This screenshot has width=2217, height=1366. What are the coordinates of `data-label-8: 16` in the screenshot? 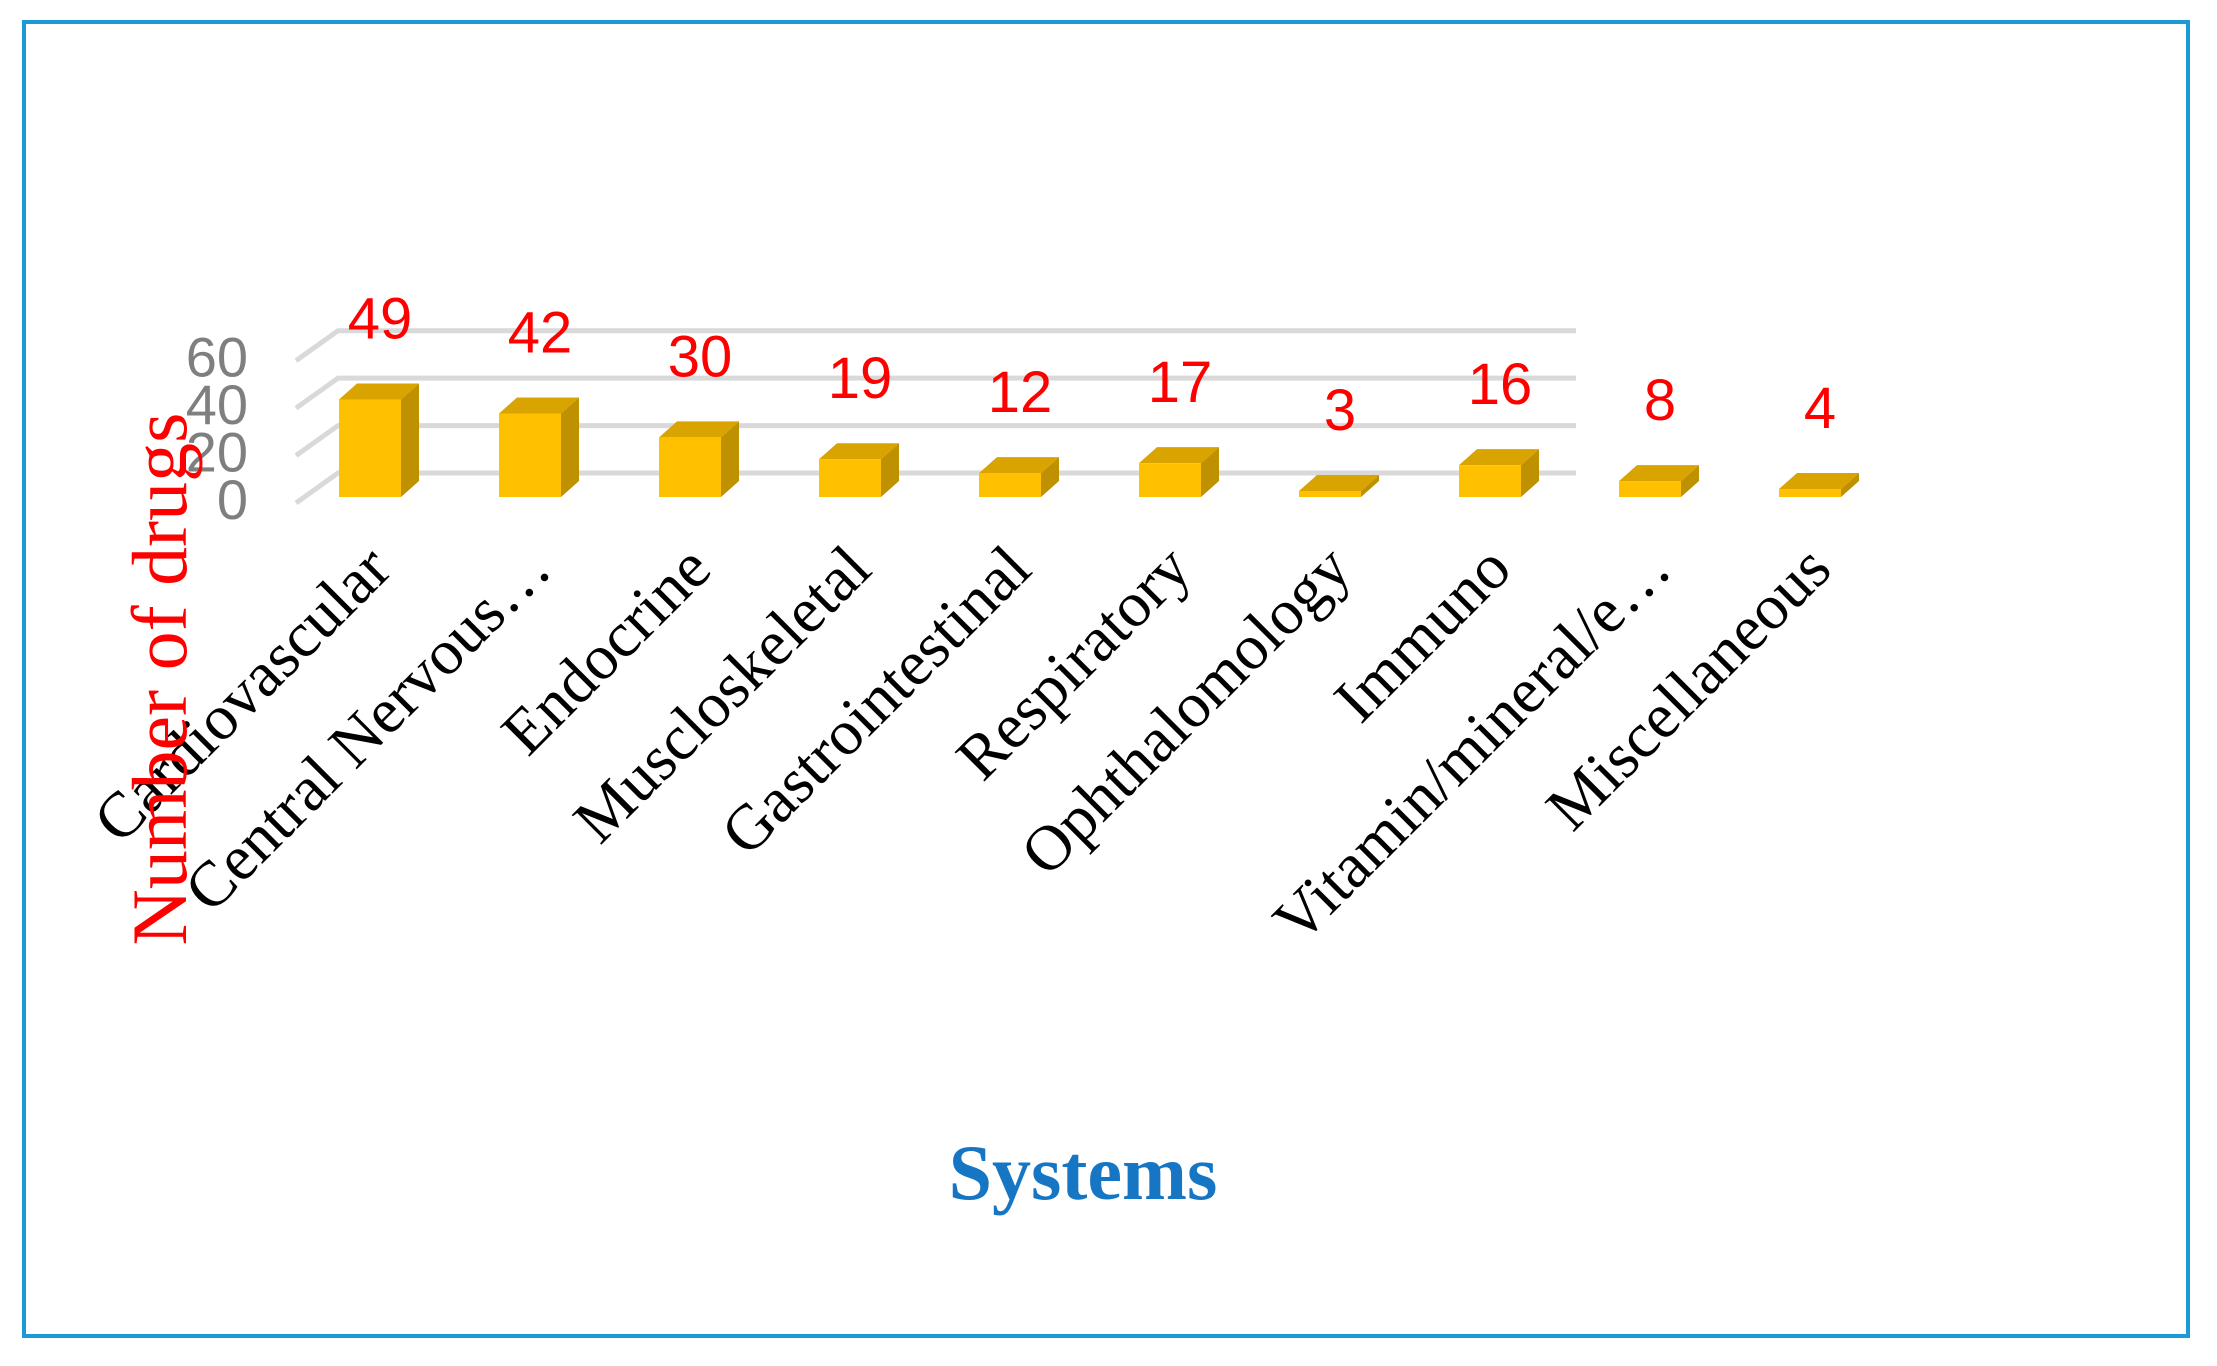 It's located at (1500, 384).